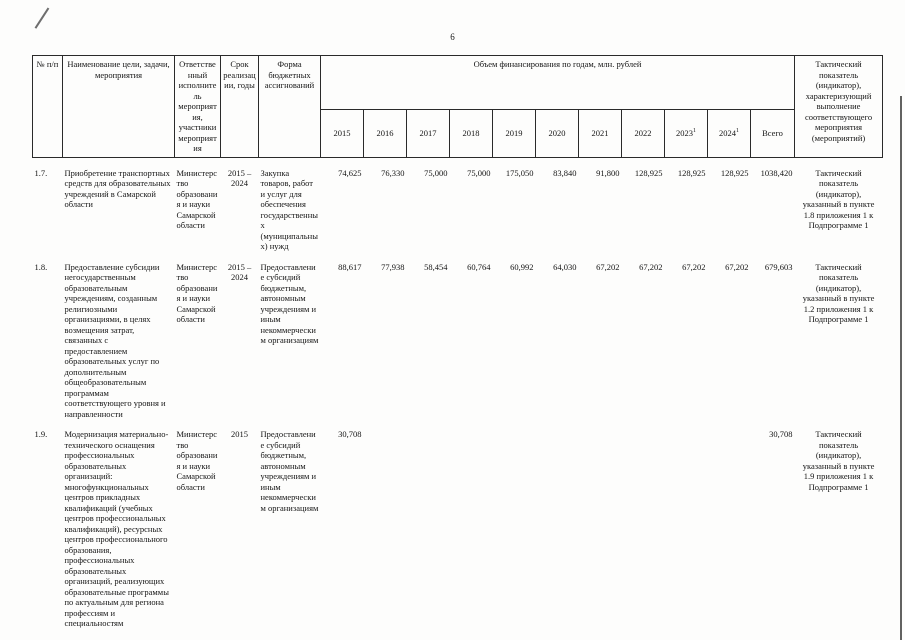  What do you see at coordinates (198, 636) in the screenshot?
I see `executor-cell` at bounding box center [198, 636].